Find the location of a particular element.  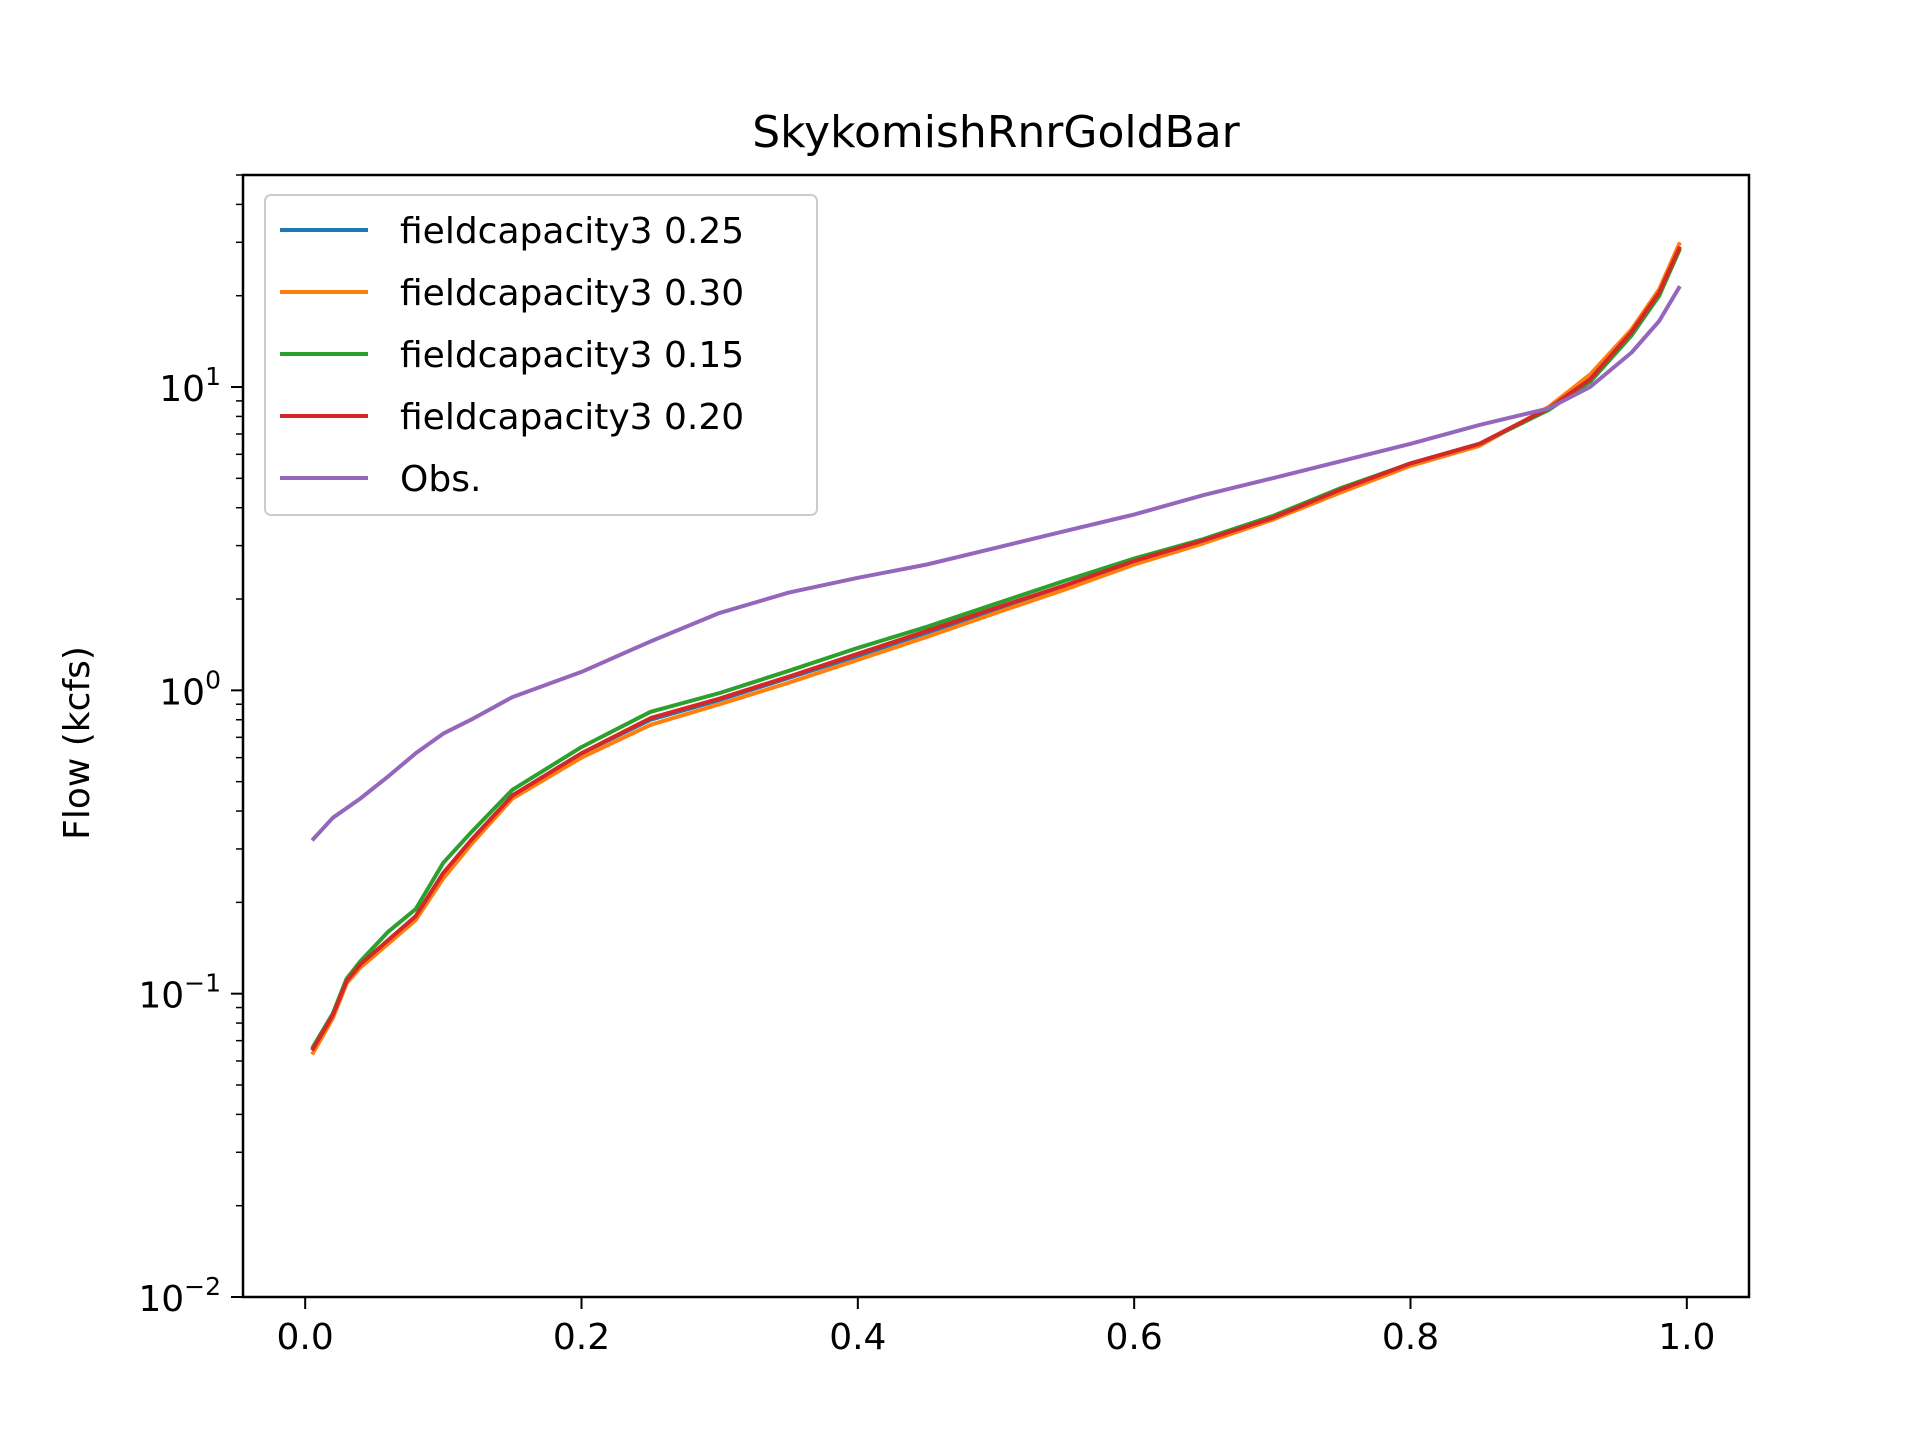

y-tick-label: 10¹ is located at coordinates (190, 386).